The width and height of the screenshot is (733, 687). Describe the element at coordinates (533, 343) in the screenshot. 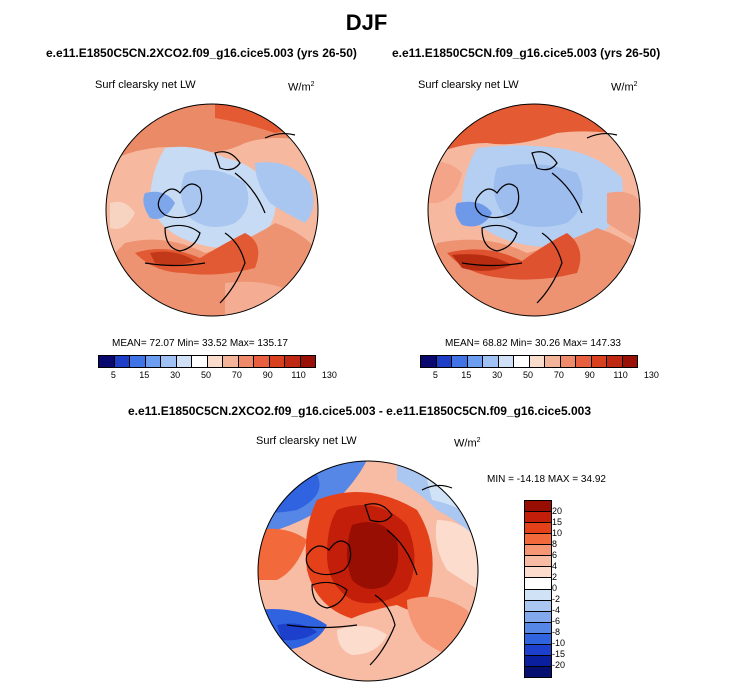

I see `right-panel-stats: MEAN= 68.82 Min= 30.26 Max= 147.33` at that location.